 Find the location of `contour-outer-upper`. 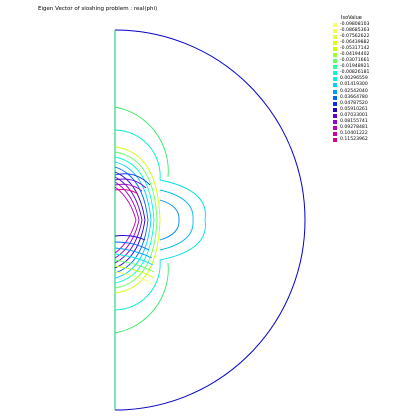

contour-outer-upper is located at coordinates (141, 142).